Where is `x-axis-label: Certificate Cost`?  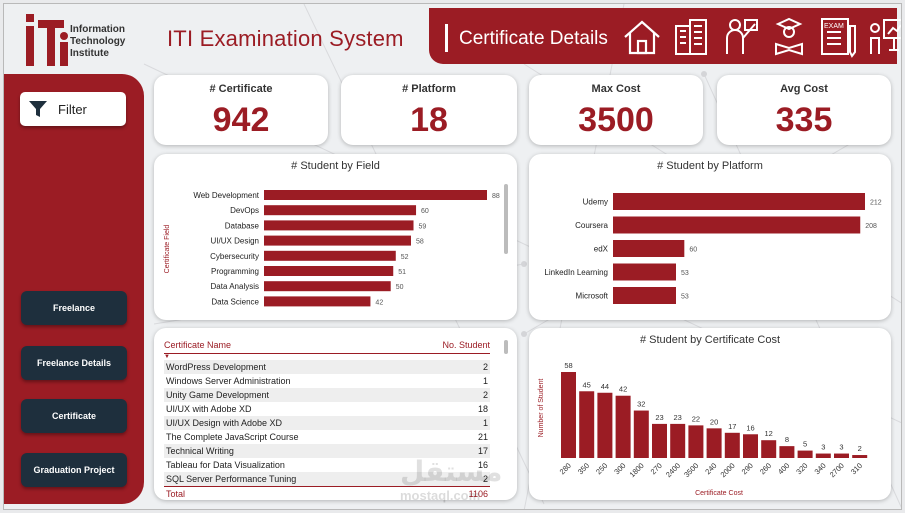
x-axis-label: Certificate Cost is located at coordinates (719, 493).